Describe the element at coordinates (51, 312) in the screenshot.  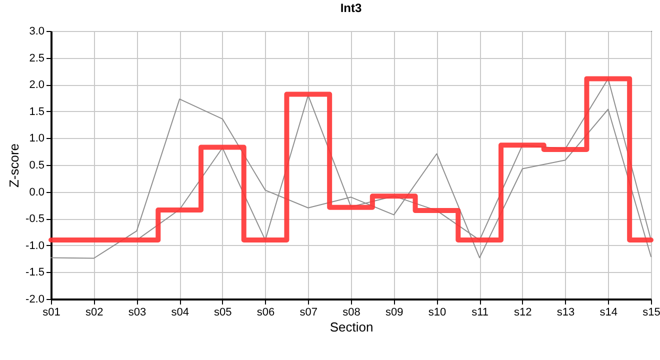
I see `x-tick-label: s01` at that location.